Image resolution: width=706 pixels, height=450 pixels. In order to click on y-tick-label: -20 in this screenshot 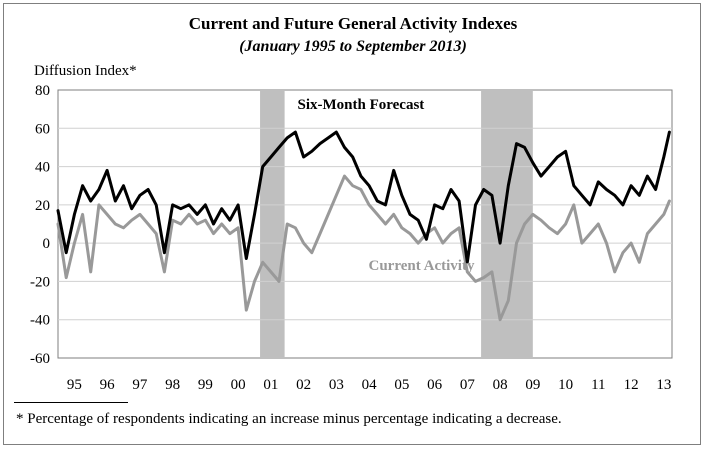, I will do `click(40, 282)`.